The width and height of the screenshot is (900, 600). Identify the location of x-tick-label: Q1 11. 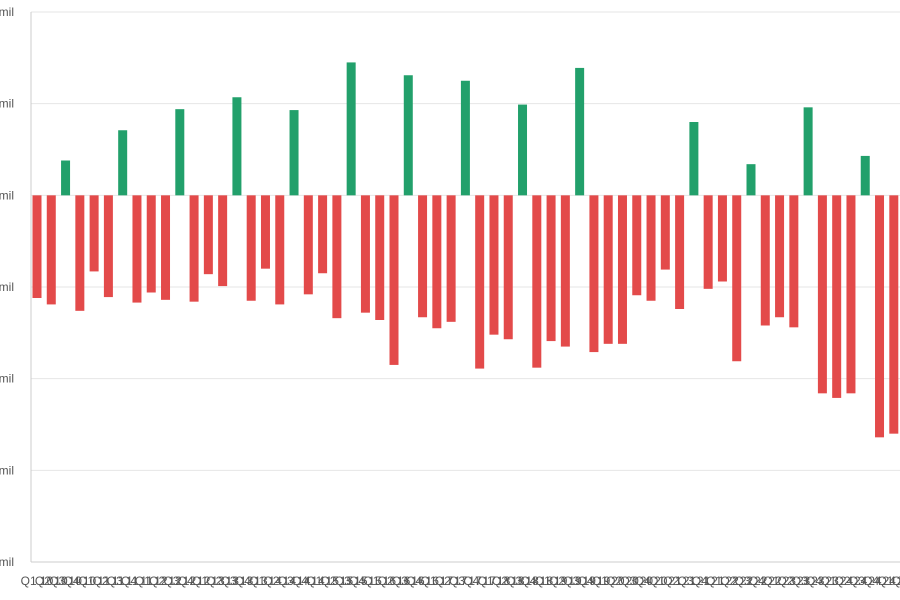
(94, 581).